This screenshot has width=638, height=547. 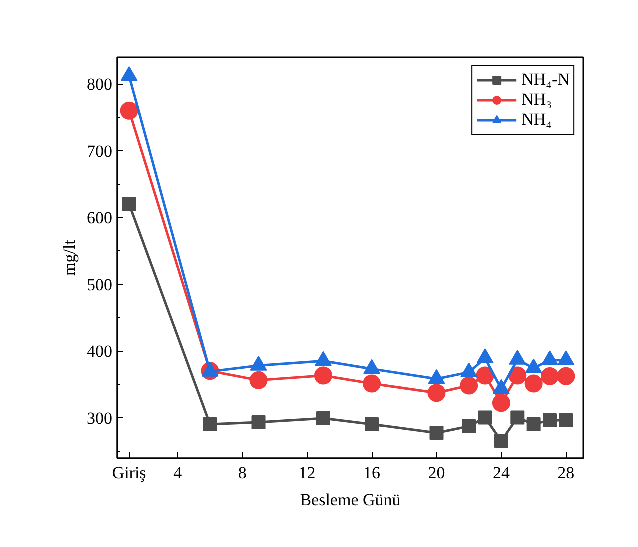 I want to click on x-axis-title: Besleme Günü, so click(x=351, y=500).